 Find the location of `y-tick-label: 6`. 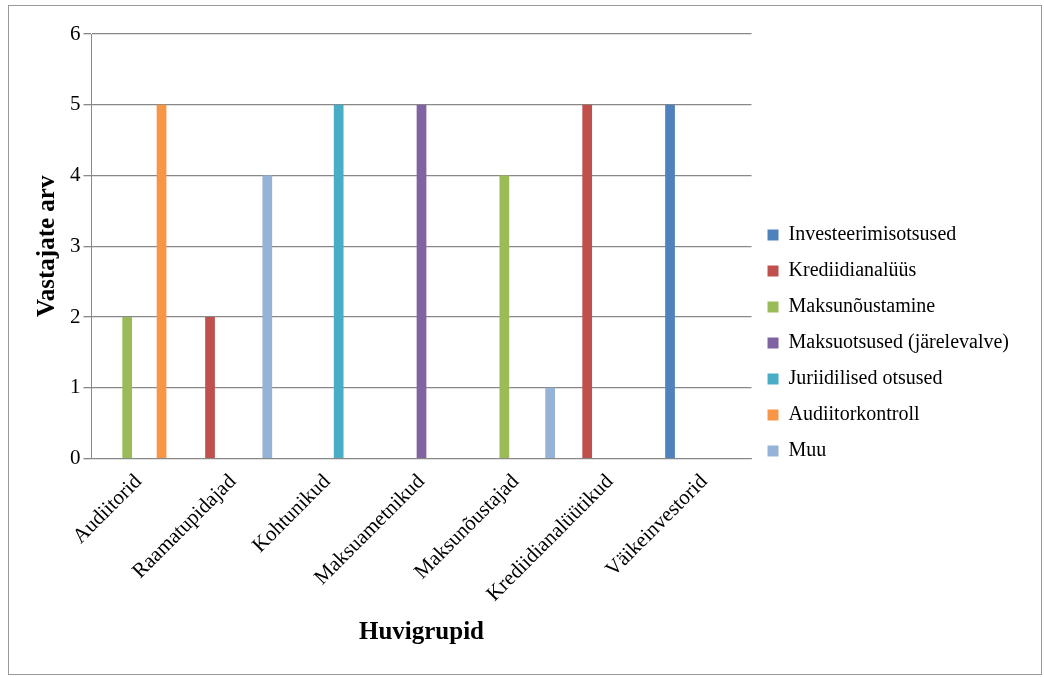

y-tick-label: 6 is located at coordinates (75, 32).